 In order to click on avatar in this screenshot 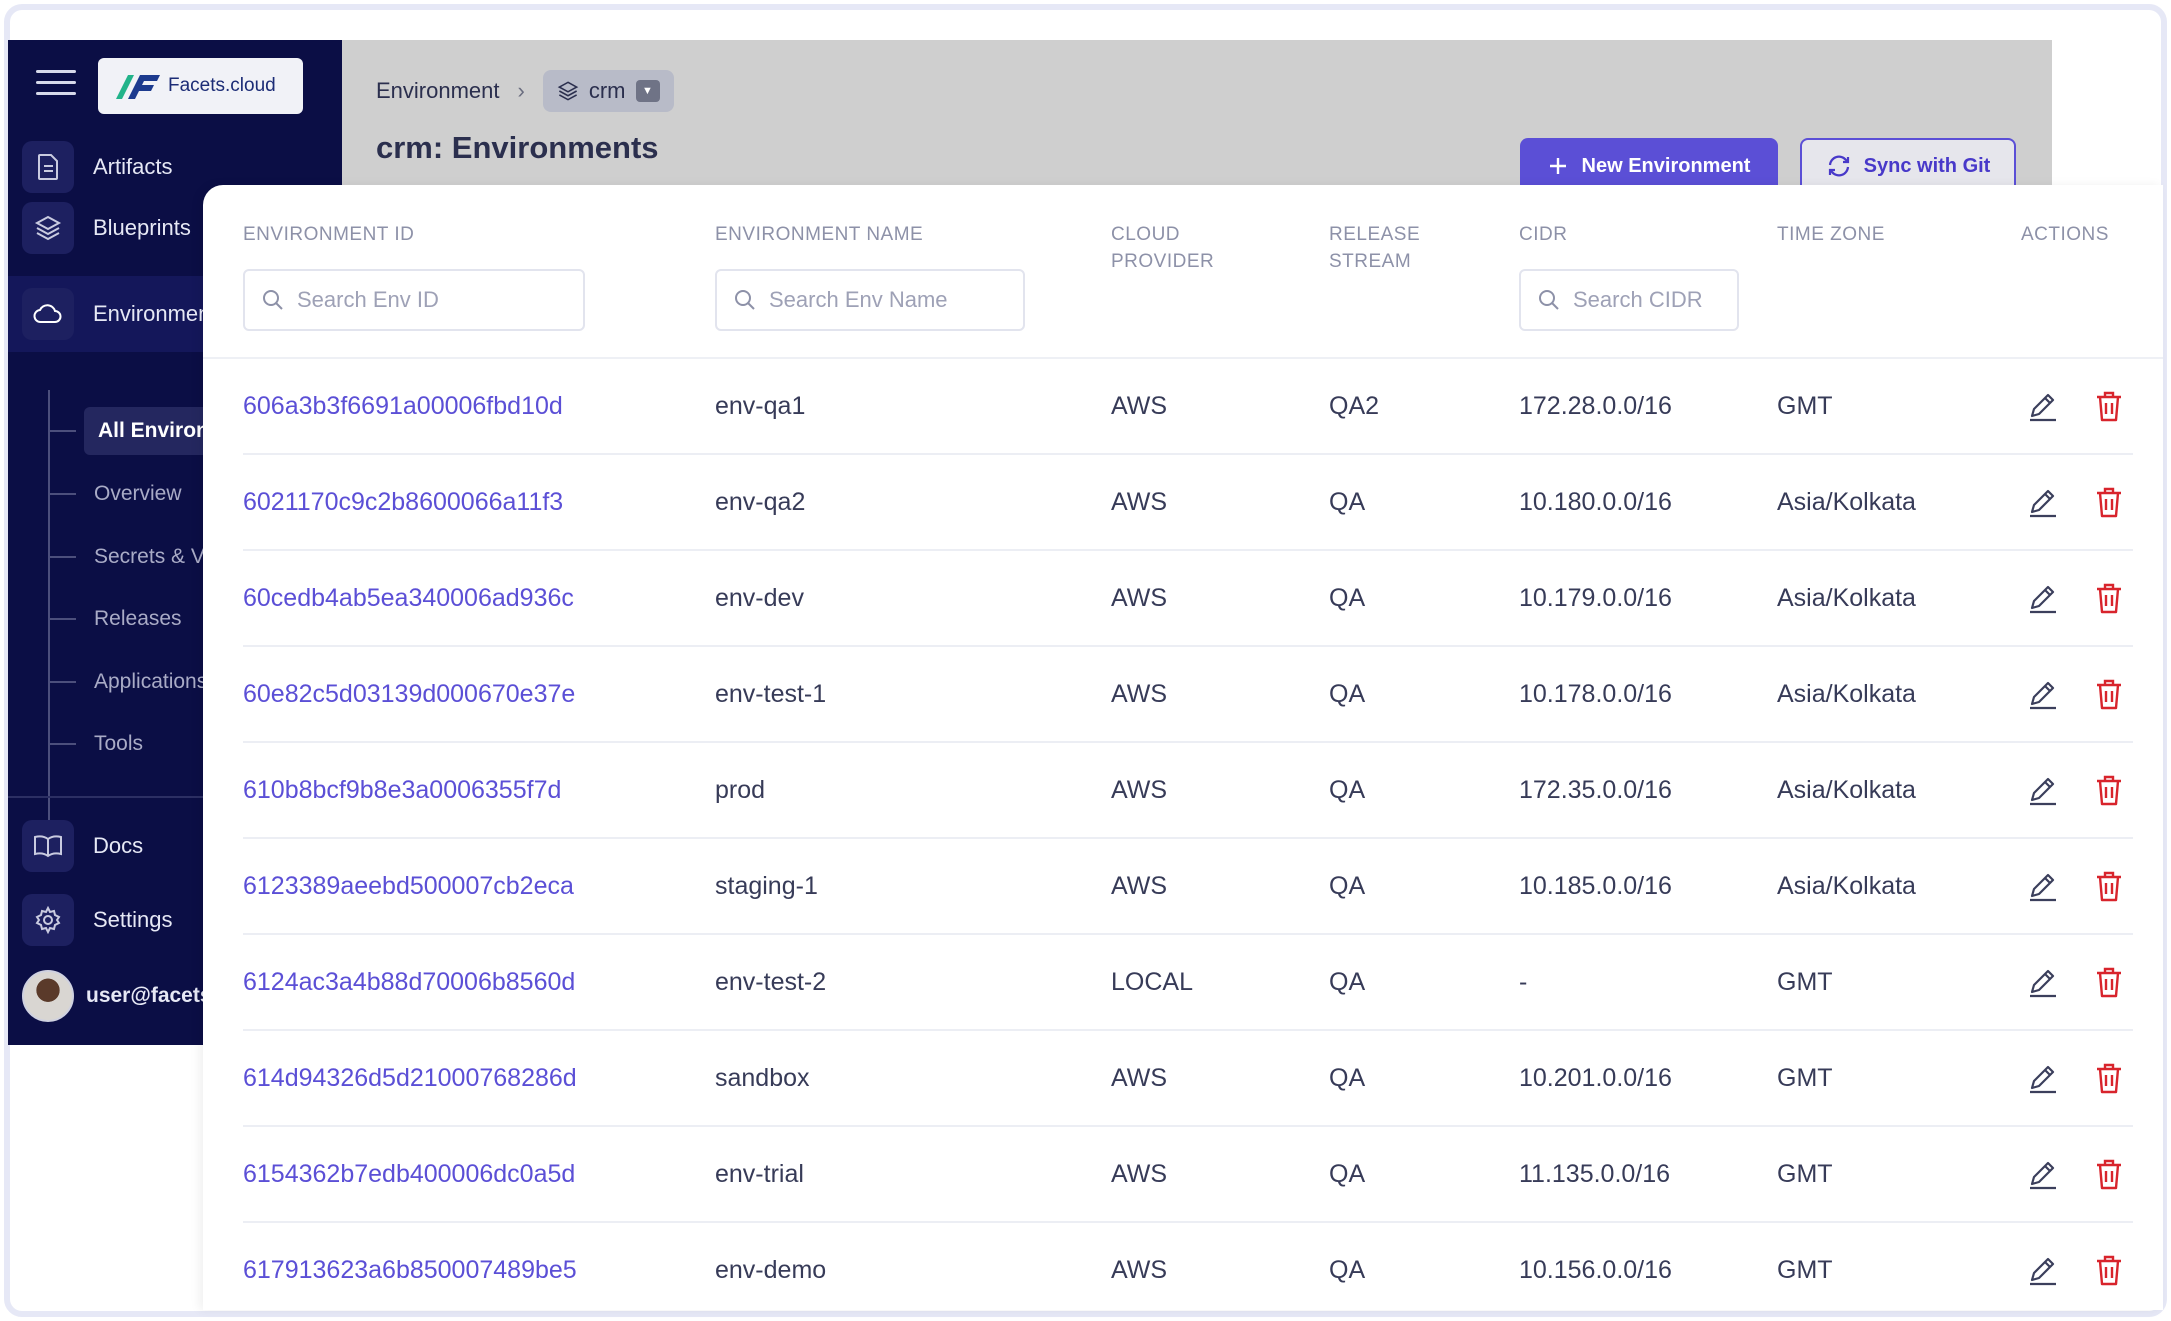, I will do `click(48, 996)`.